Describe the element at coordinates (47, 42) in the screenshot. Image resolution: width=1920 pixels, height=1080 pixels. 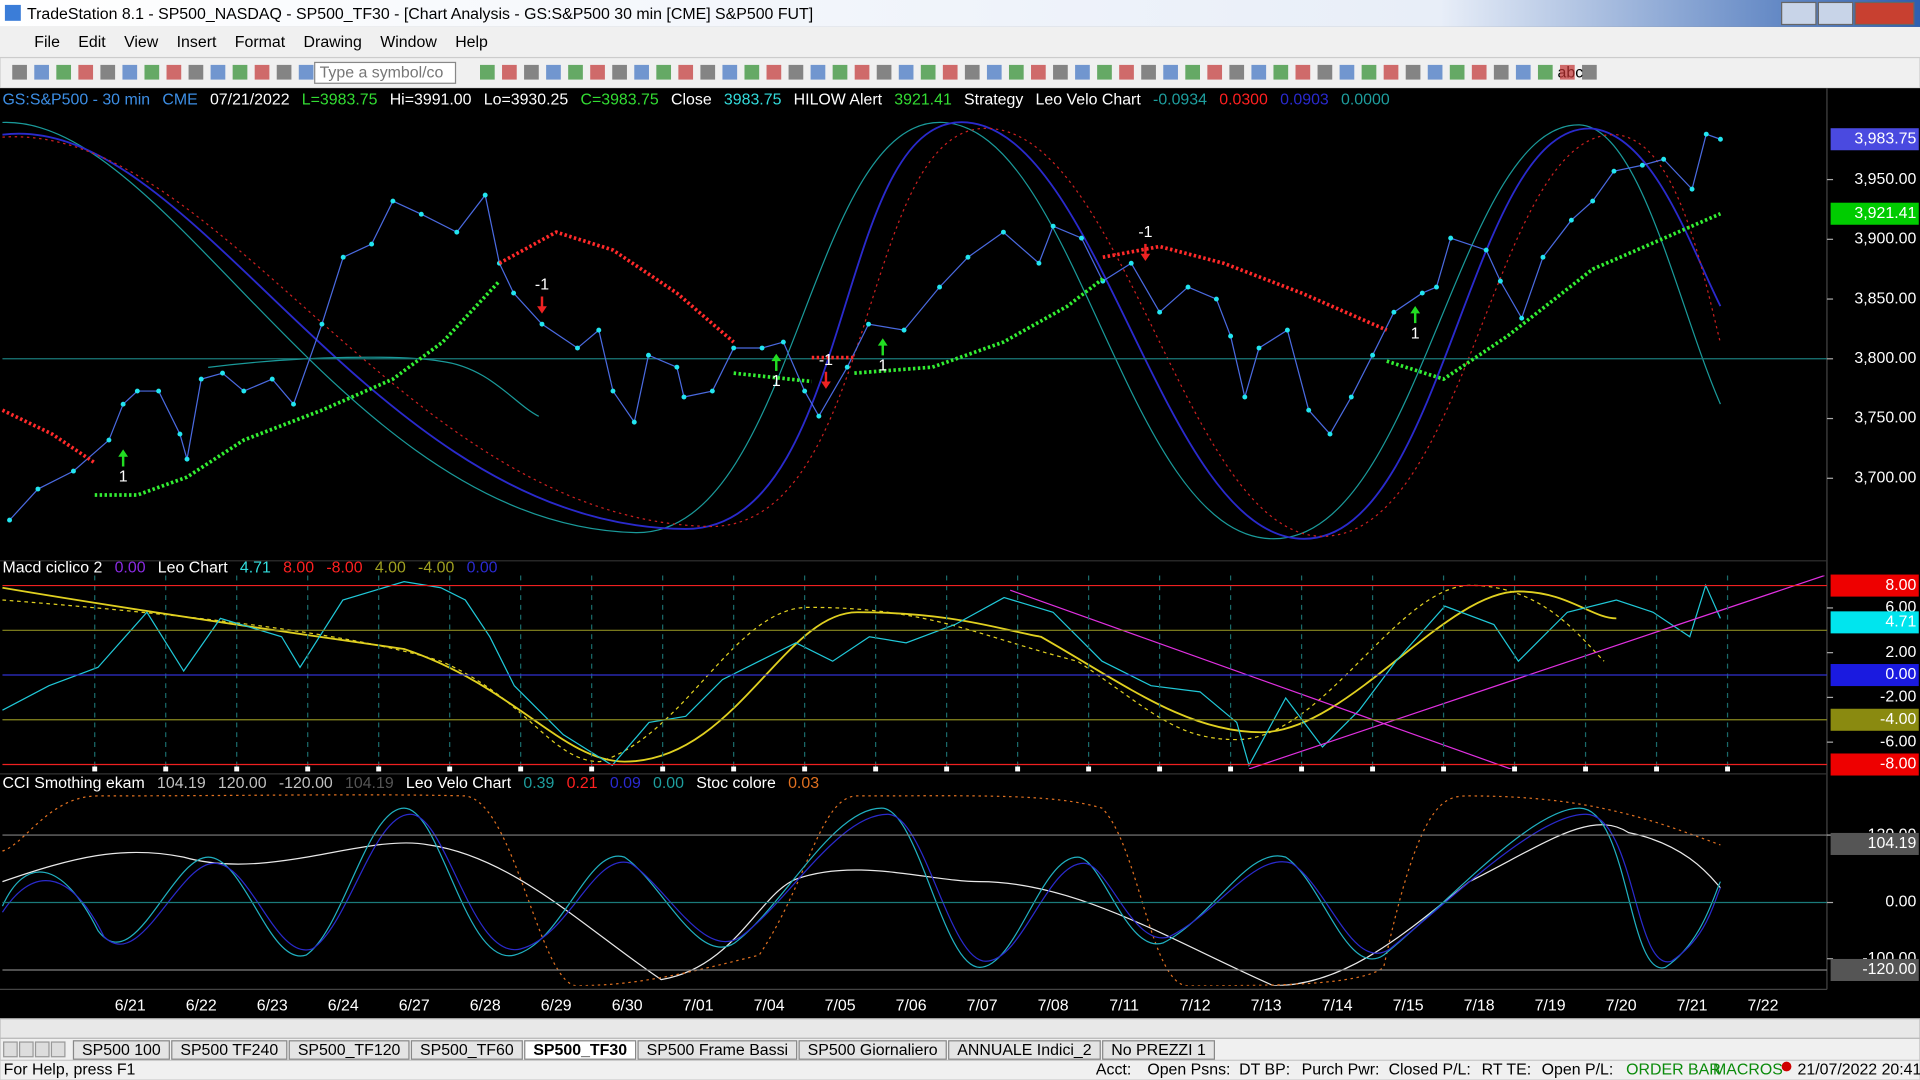
I see `menu-item: File` at that location.